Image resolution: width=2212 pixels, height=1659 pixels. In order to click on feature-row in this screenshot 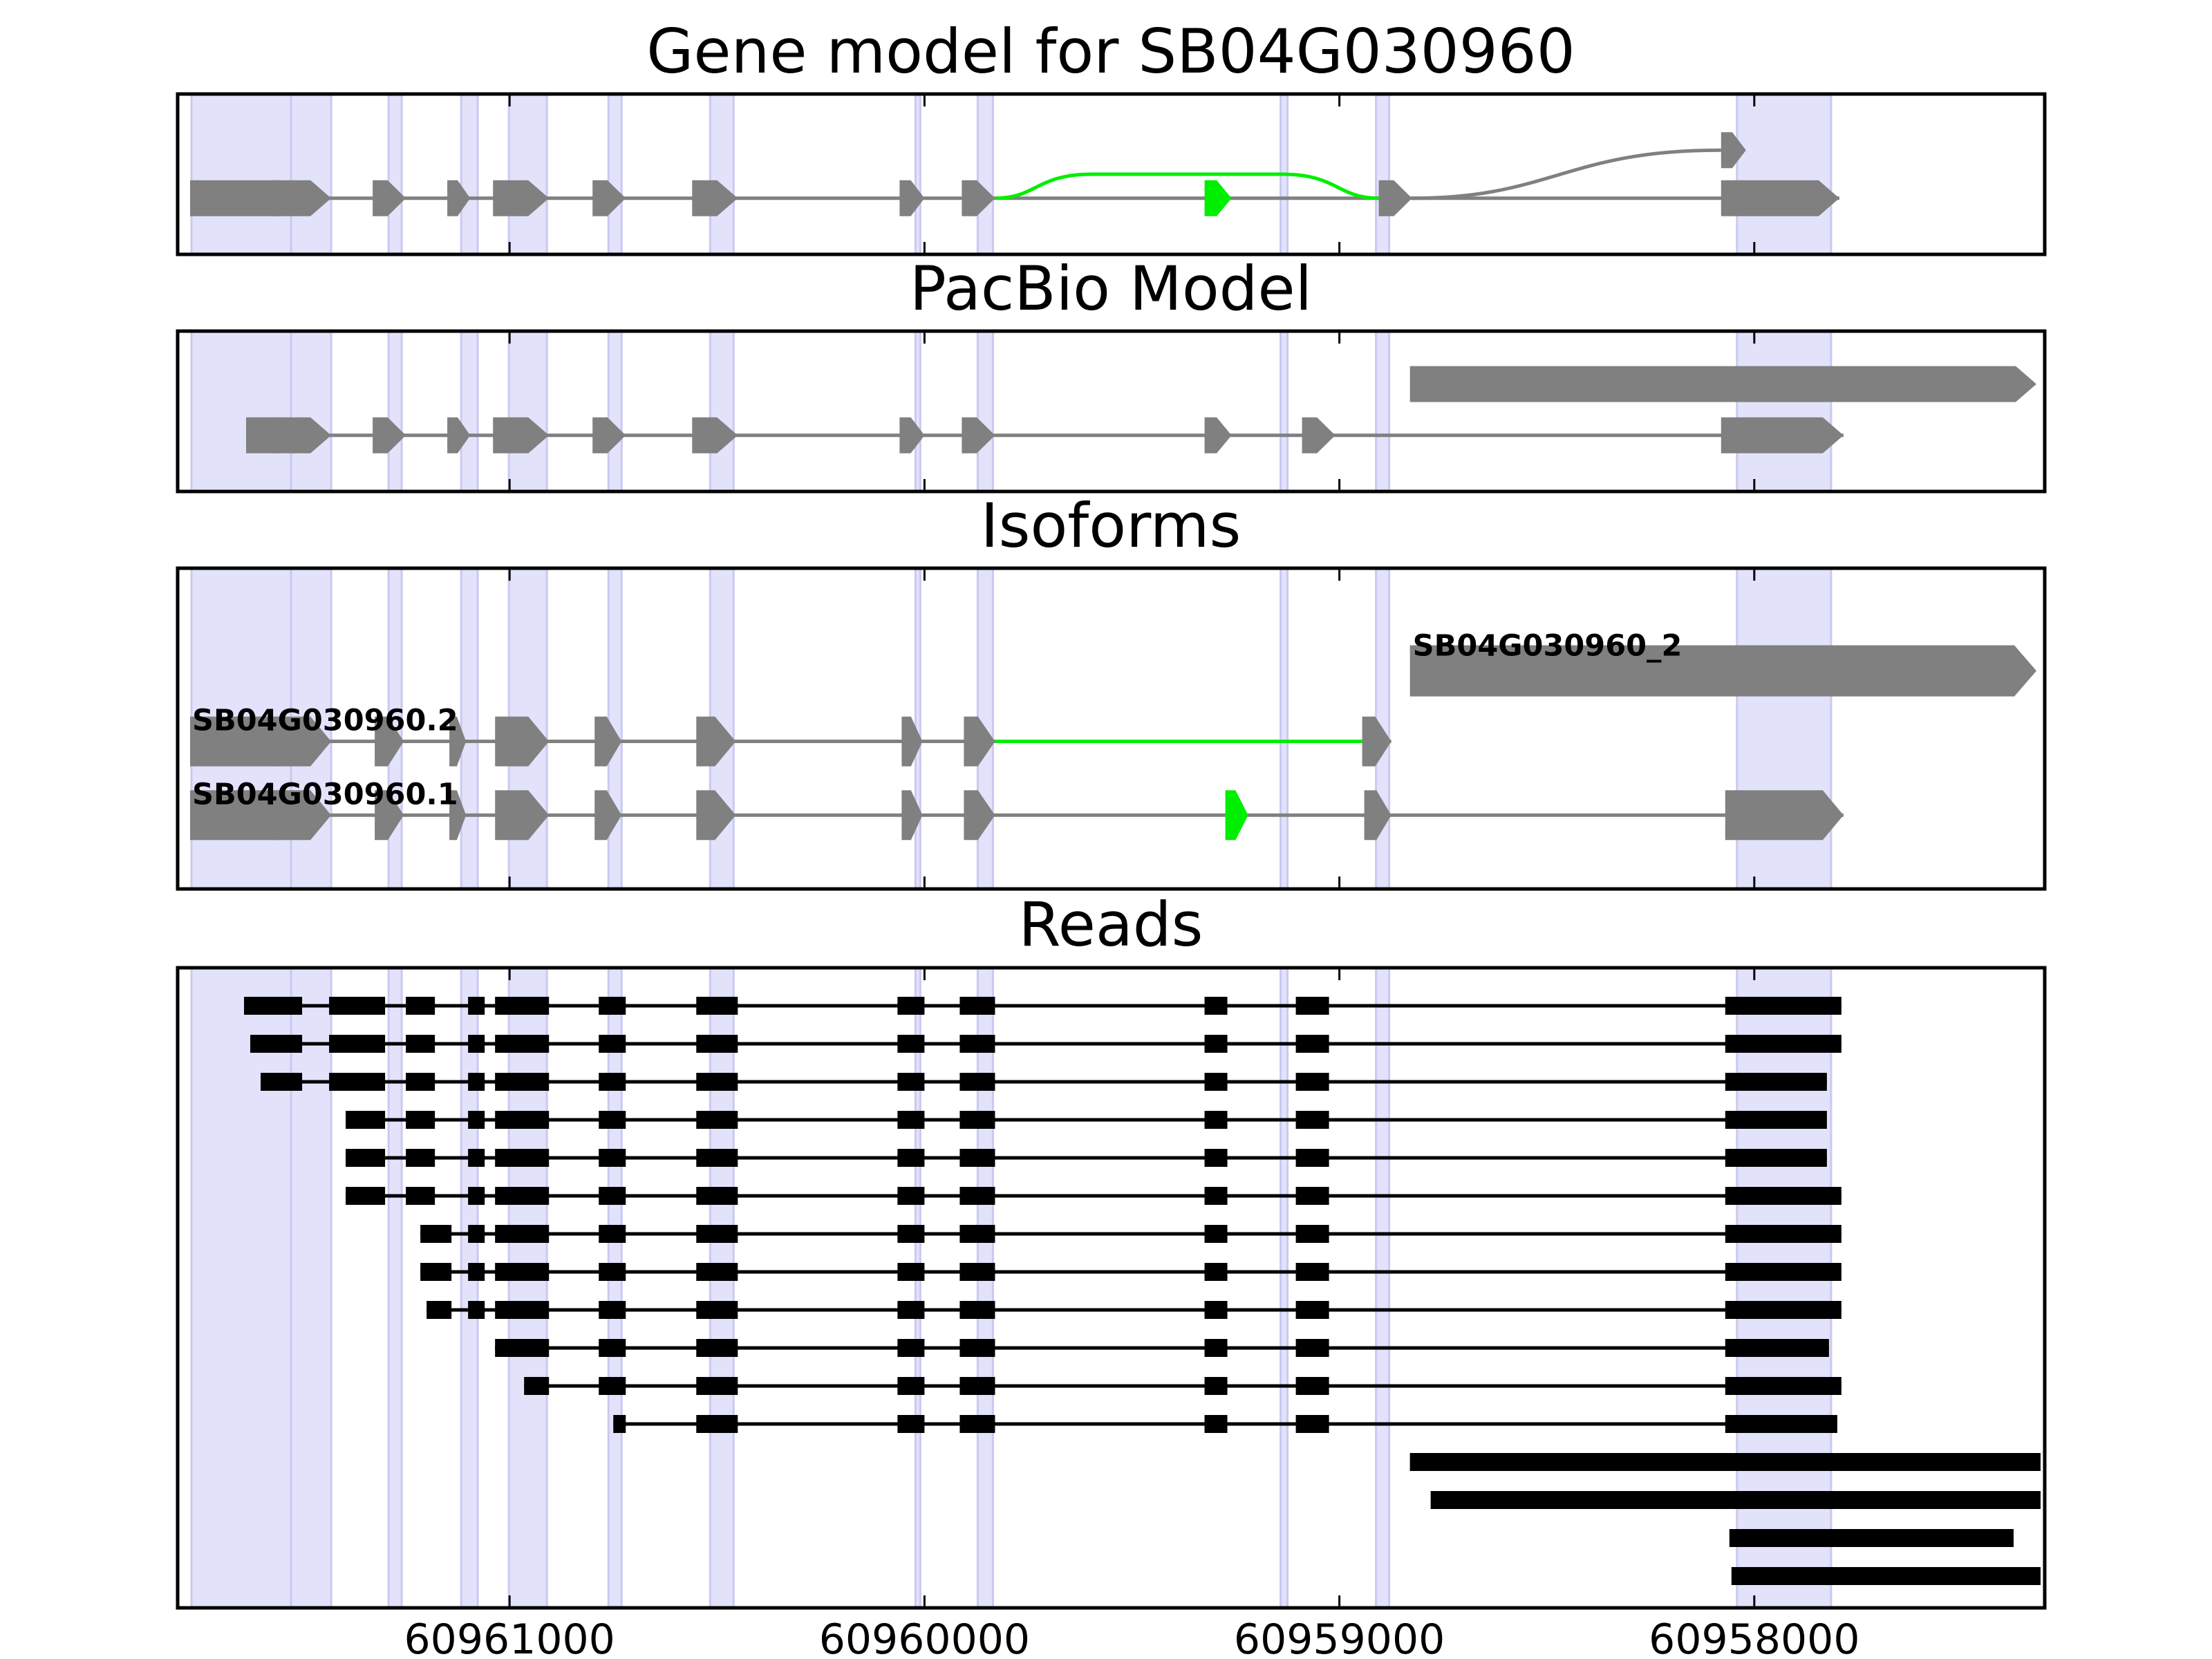, I will do `click(1014, 198)`.